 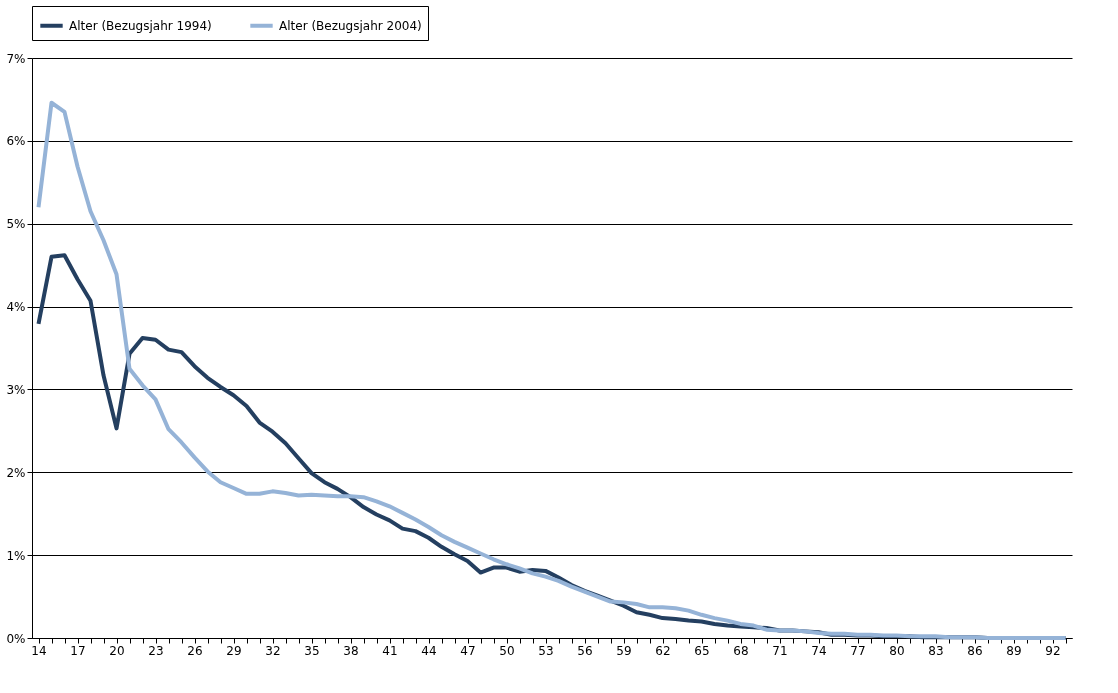 What do you see at coordinates (195, 650) in the screenshot?
I see `x-tick-label: 26` at bounding box center [195, 650].